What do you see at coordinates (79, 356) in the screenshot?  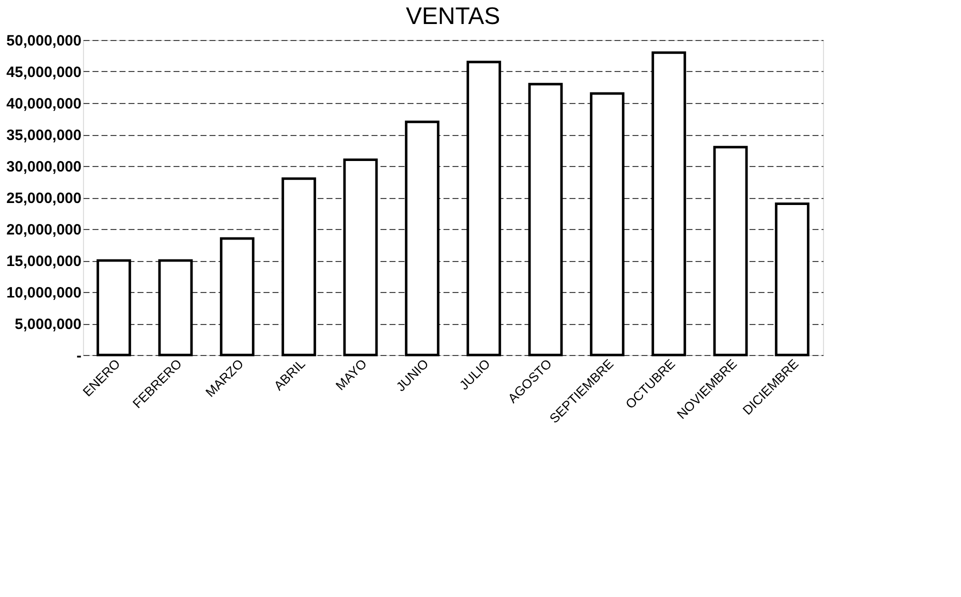 I see `y-tick-label: -` at bounding box center [79, 356].